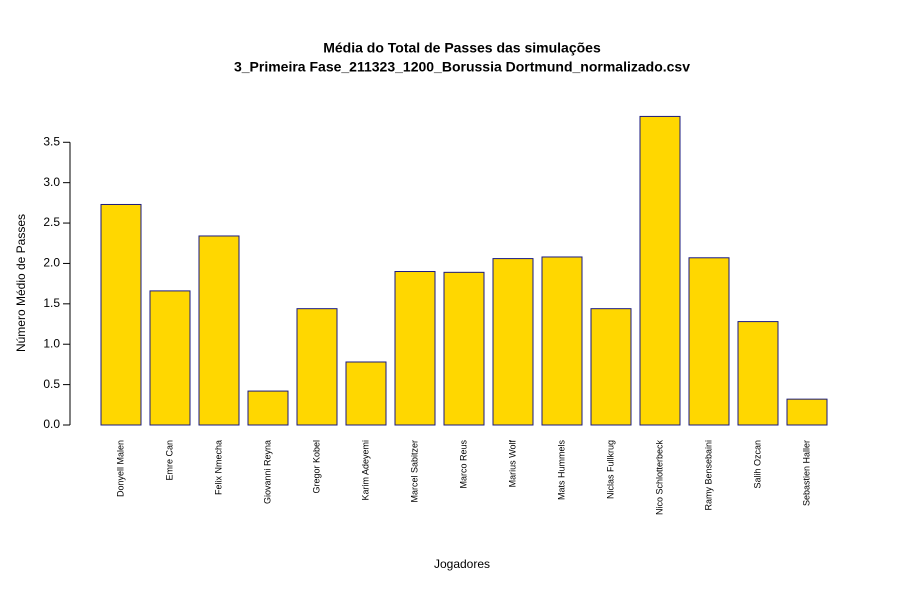  Describe the element at coordinates (51, 182) in the screenshot. I see `y-tick-label: 3.0` at that location.